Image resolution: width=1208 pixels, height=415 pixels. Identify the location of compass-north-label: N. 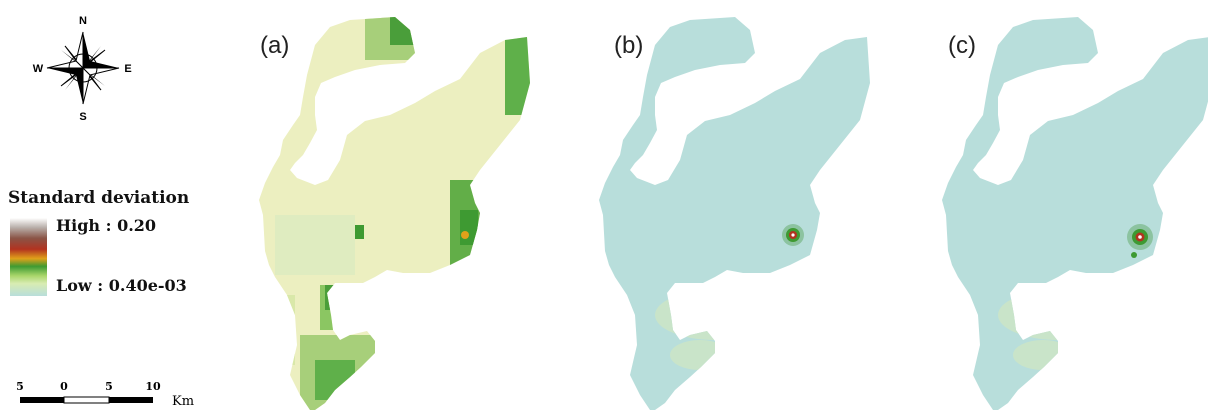
(83, 21).